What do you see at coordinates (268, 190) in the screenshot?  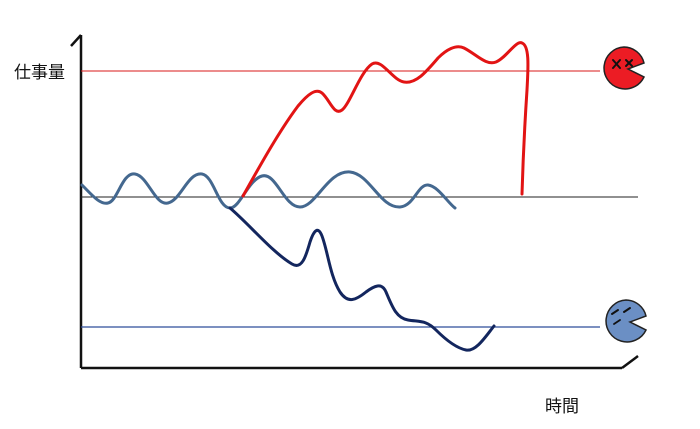 I see `oscillating-workload-curve` at bounding box center [268, 190].